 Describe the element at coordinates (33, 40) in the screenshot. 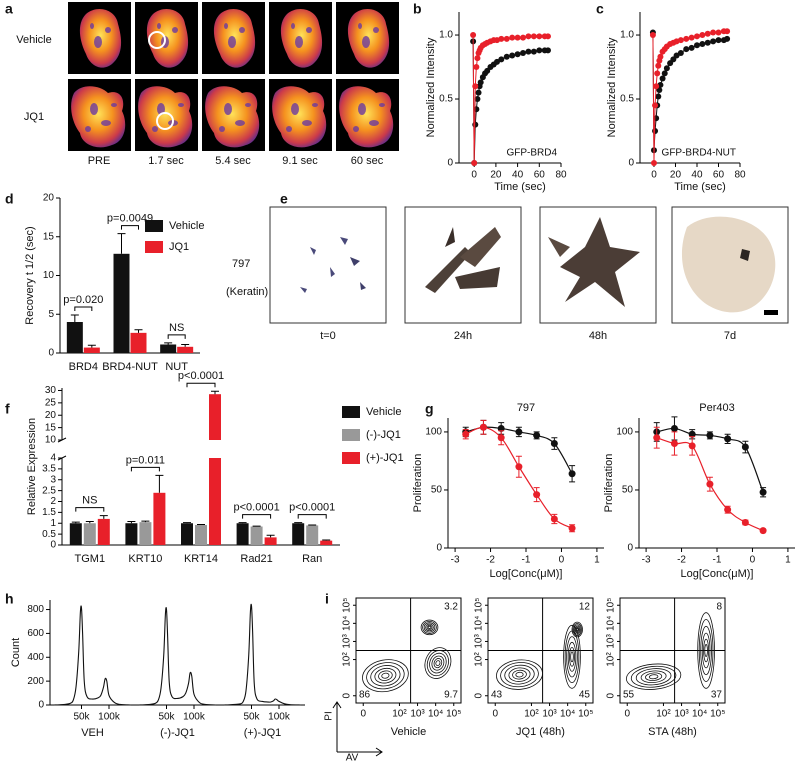

I see `row-label: Vehicle` at that location.